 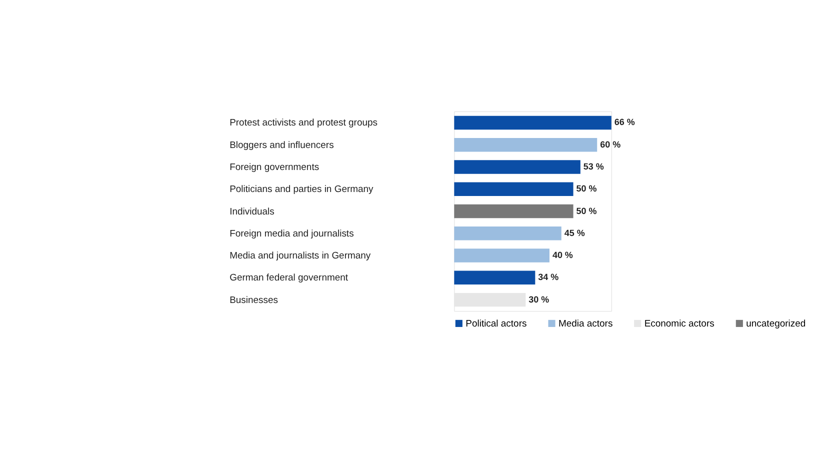 What do you see at coordinates (496, 324) in the screenshot?
I see `legend-label: Political actors` at bounding box center [496, 324].